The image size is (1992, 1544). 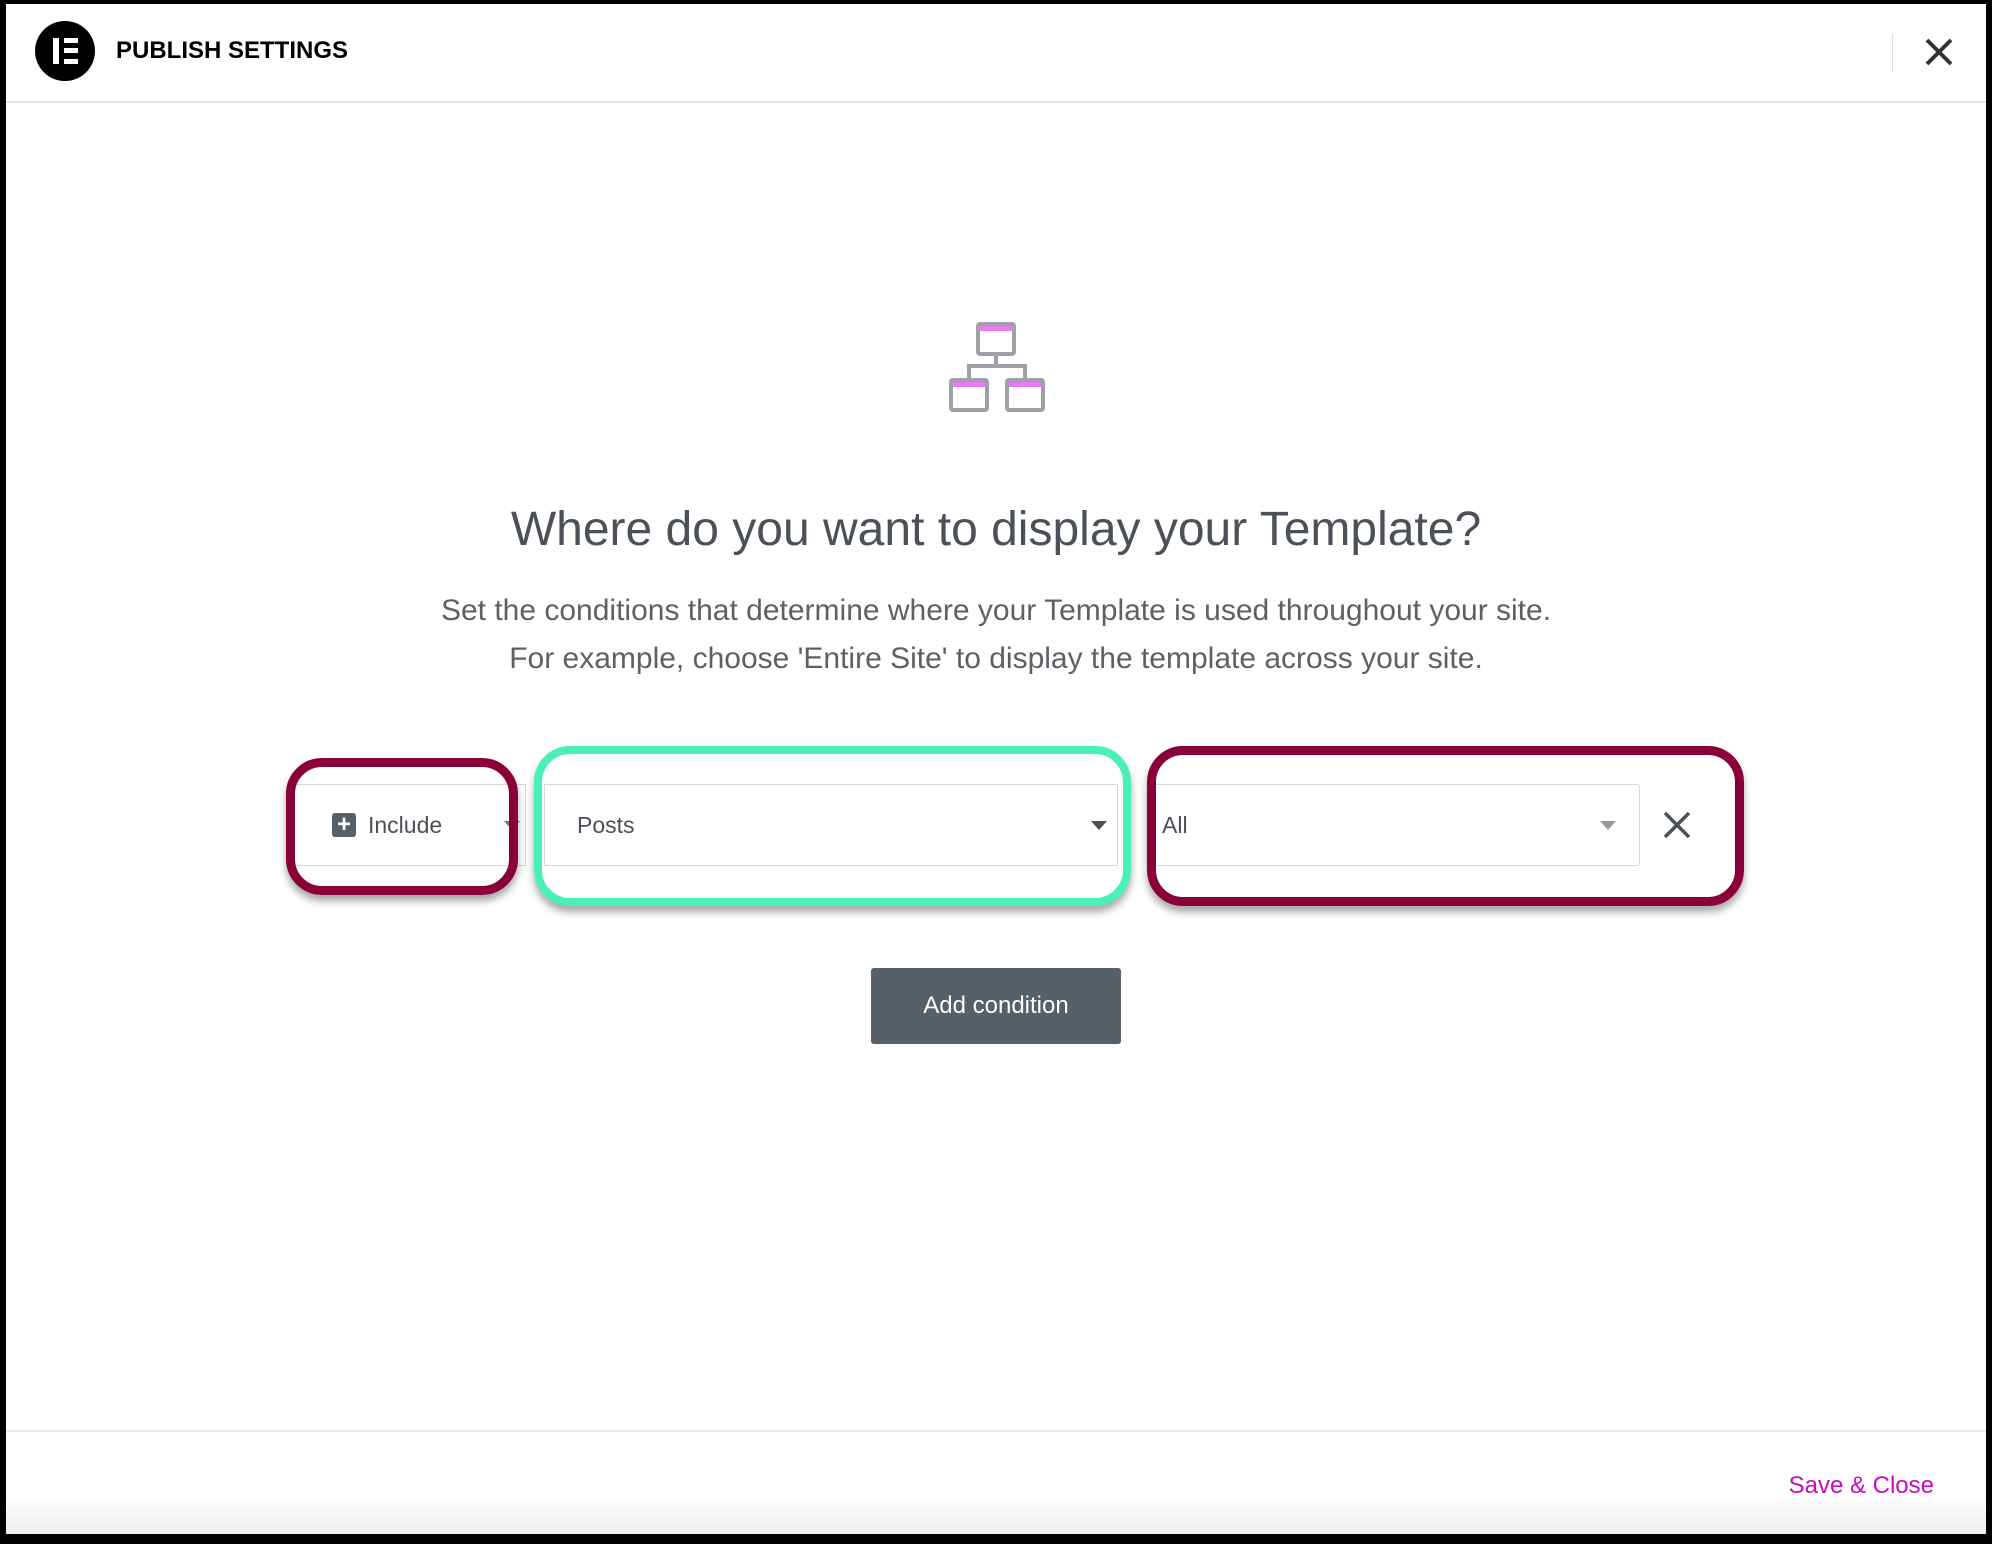 I want to click on condition-scope-select: All, so click(x=1396, y=825).